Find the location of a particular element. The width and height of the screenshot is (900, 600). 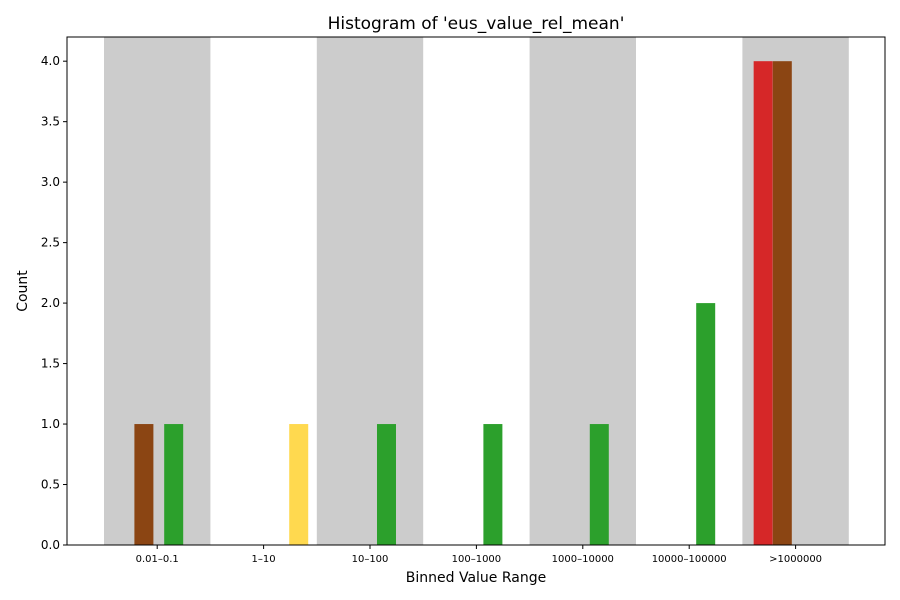

x-axis-label: Binned Value Range is located at coordinates (476, 578).